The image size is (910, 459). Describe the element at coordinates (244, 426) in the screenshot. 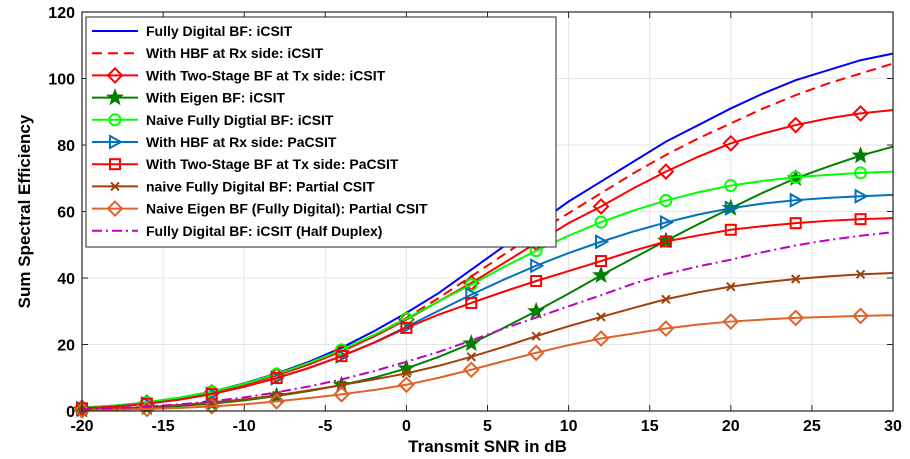

I see `x-tick-label: -10` at that location.